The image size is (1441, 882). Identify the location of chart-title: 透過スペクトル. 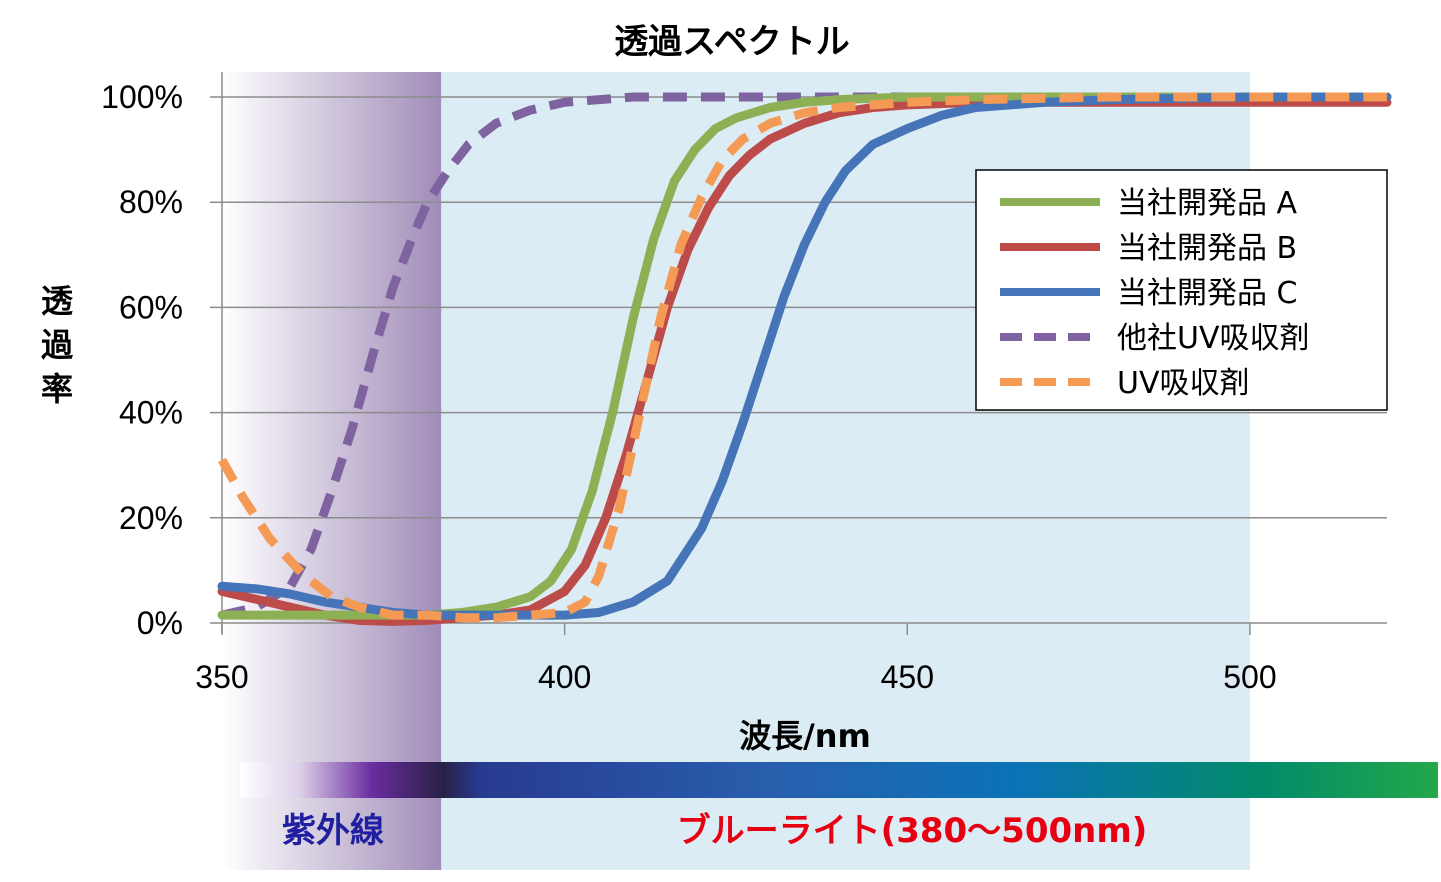
(732, 42).